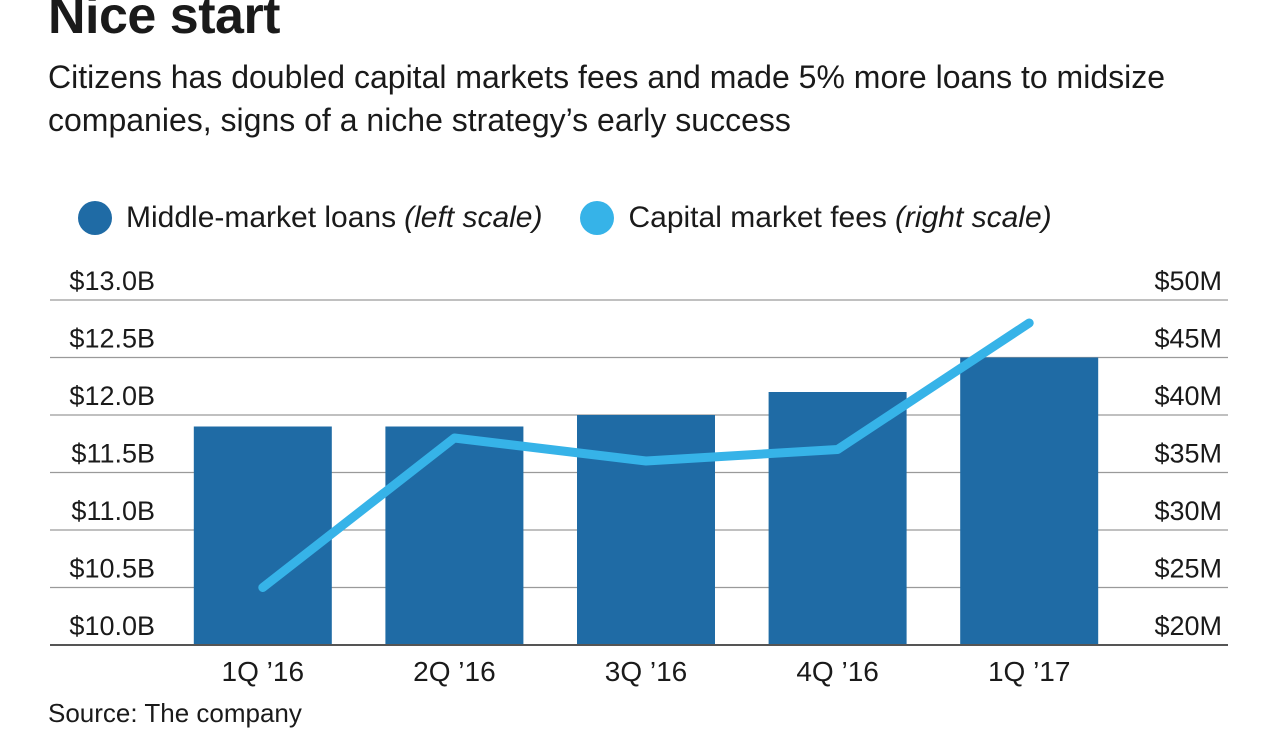 The height and width of the screenshot is (729, 1280). I want to click on right-tick-label: $50M, so click(1188, 281).